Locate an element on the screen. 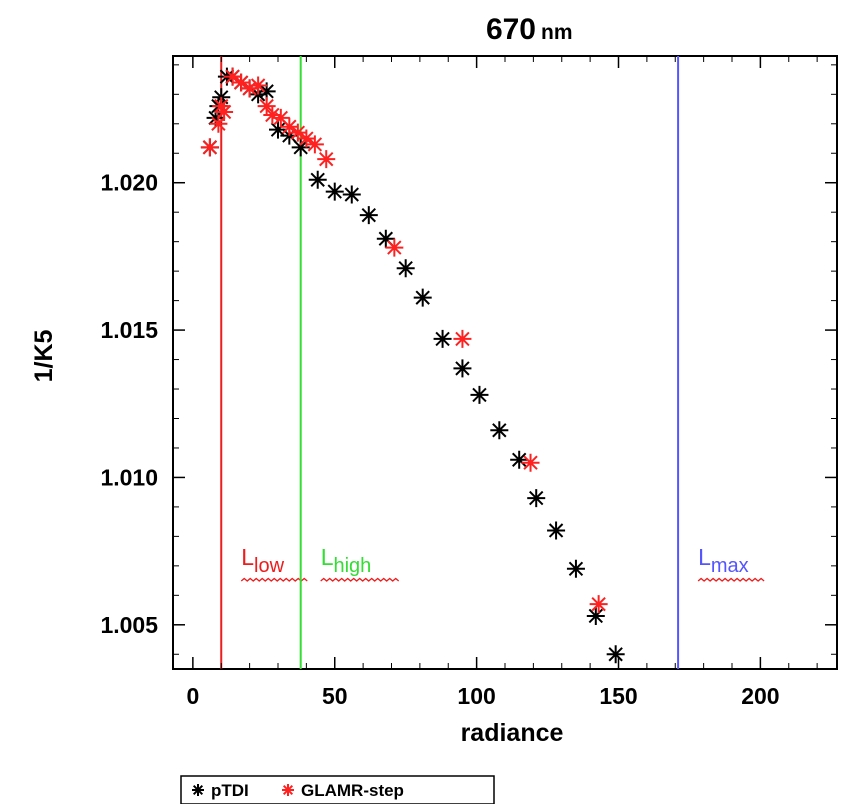  y-tick-label: 1.015 is located at coordinates (129, 330).